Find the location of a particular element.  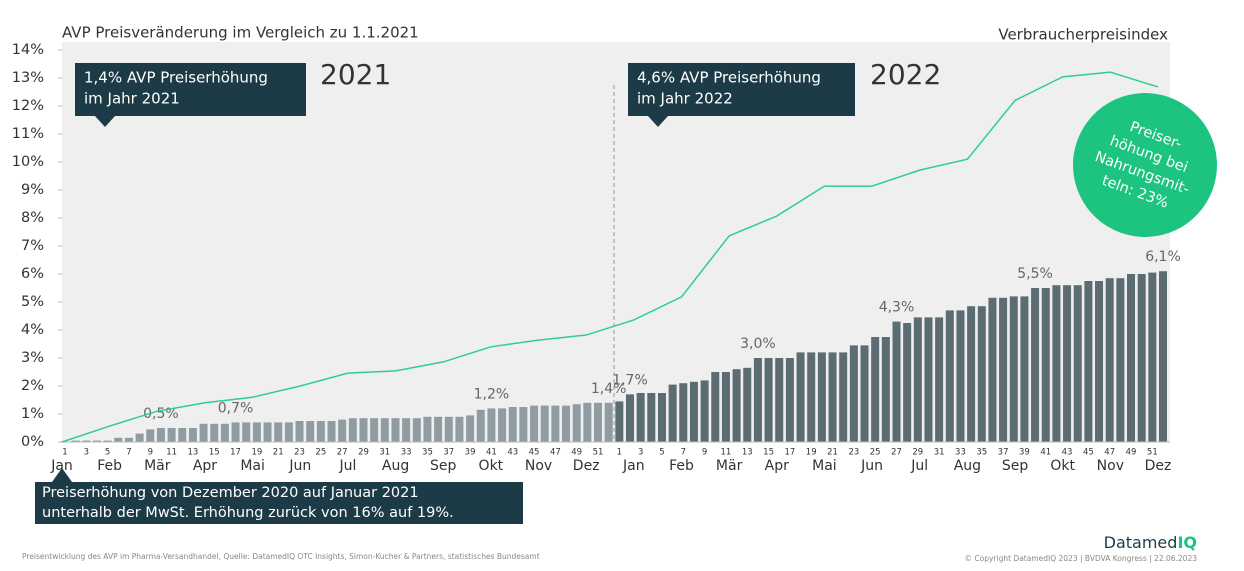

week-label: 49 is located at coordinates (1131, 453).